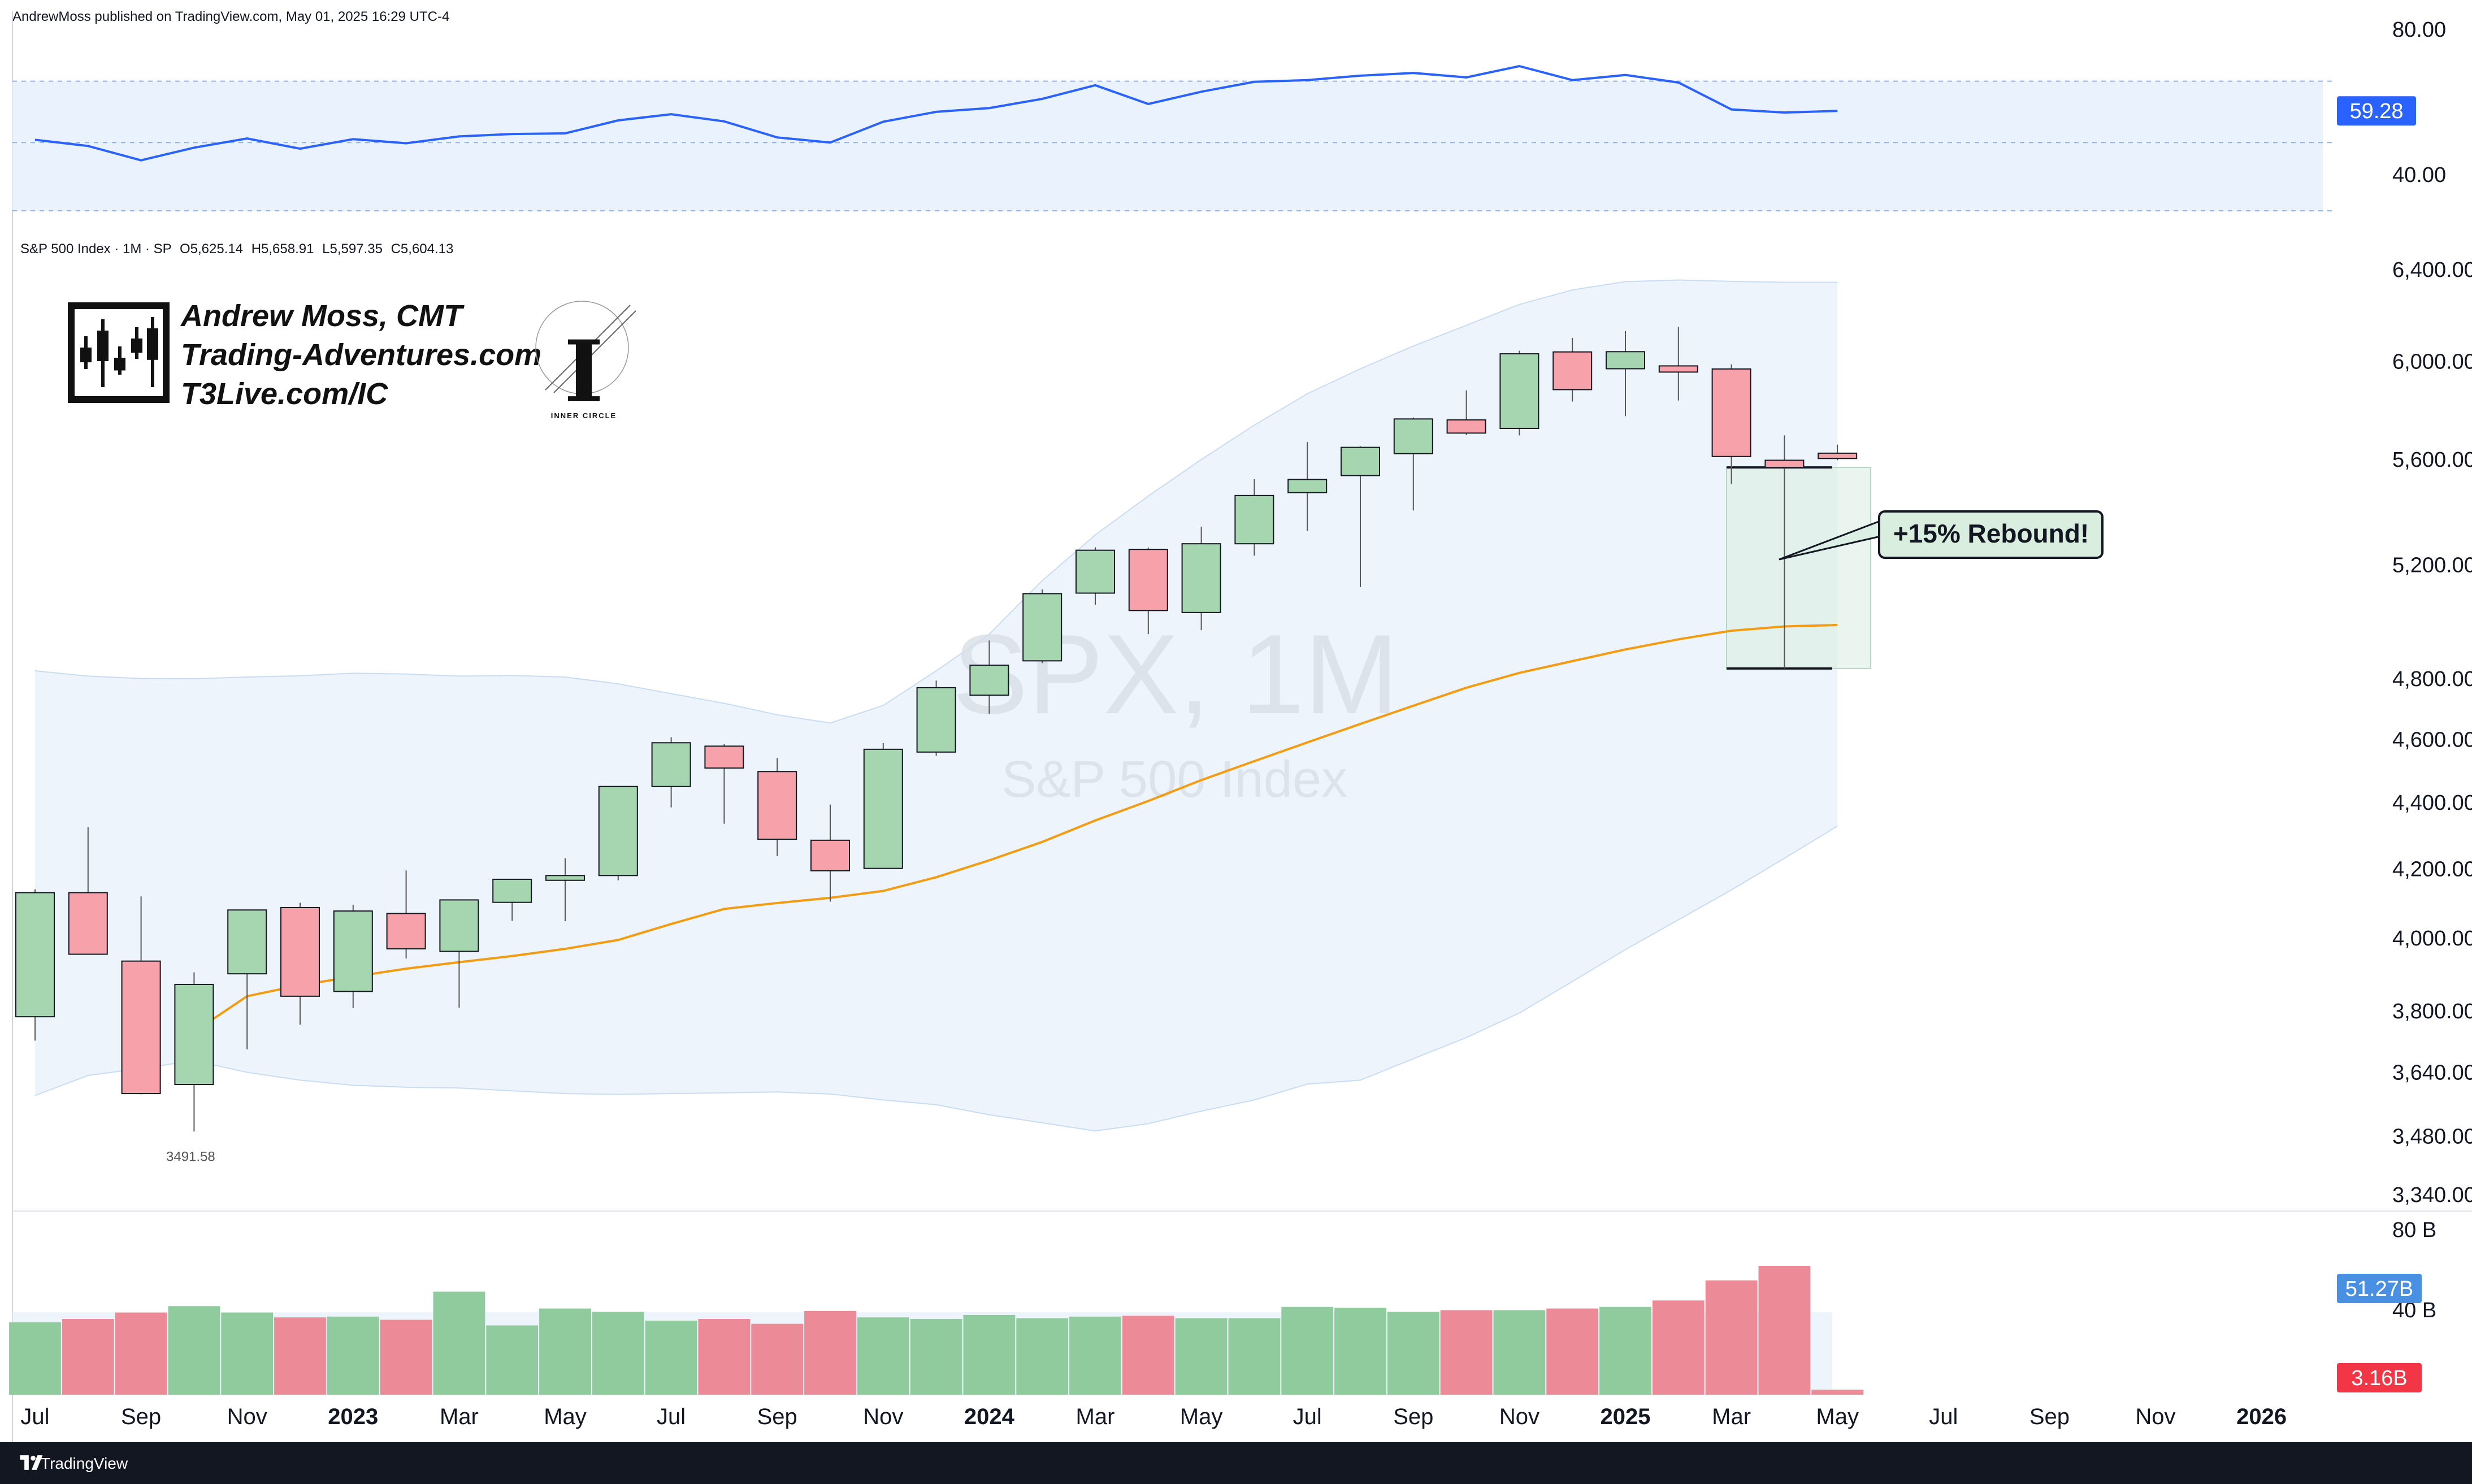 The image size is (2472, 1484). I want to click on volume-tick-label: 80 B, so click(2414, 1230).